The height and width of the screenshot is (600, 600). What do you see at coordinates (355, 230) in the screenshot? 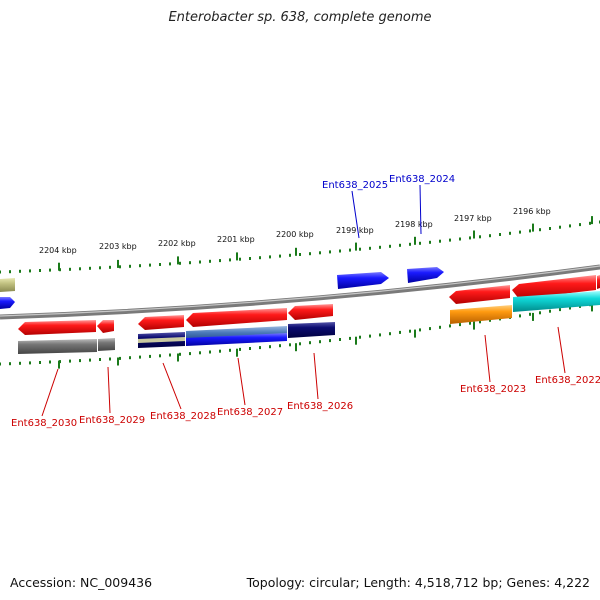
I see `scale-label: 2199 kbp` at bounding box center [355, 230].